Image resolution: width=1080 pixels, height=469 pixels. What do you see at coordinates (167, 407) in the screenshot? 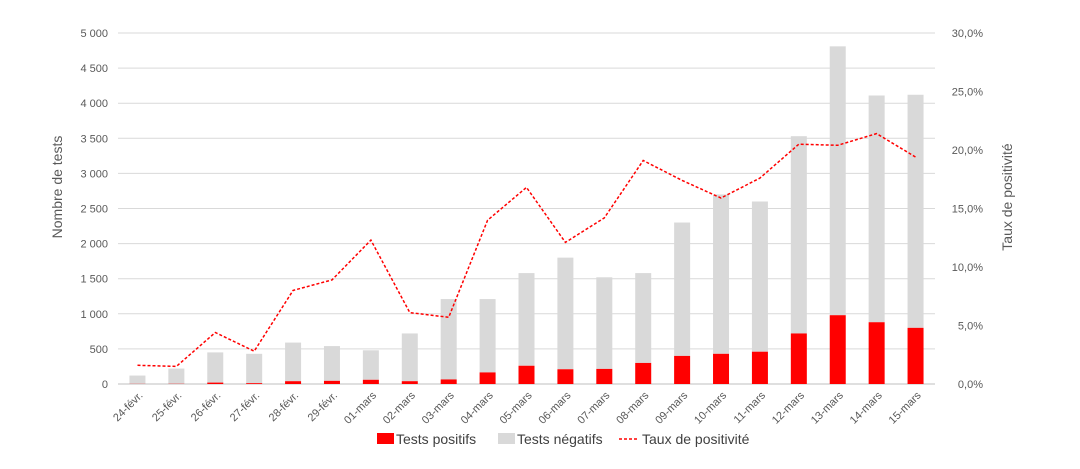
I see `x-tick-label: 25-févr.` at bounding box center [167, 407].